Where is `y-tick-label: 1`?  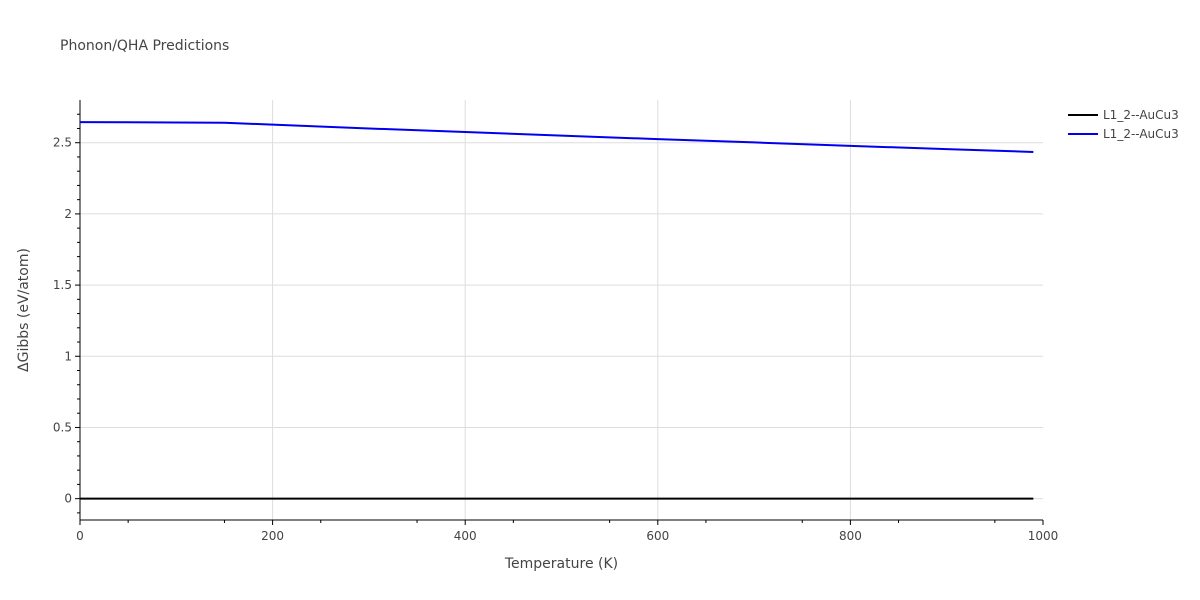 y-tick-label: 1 is located at coordinates (68, 356).